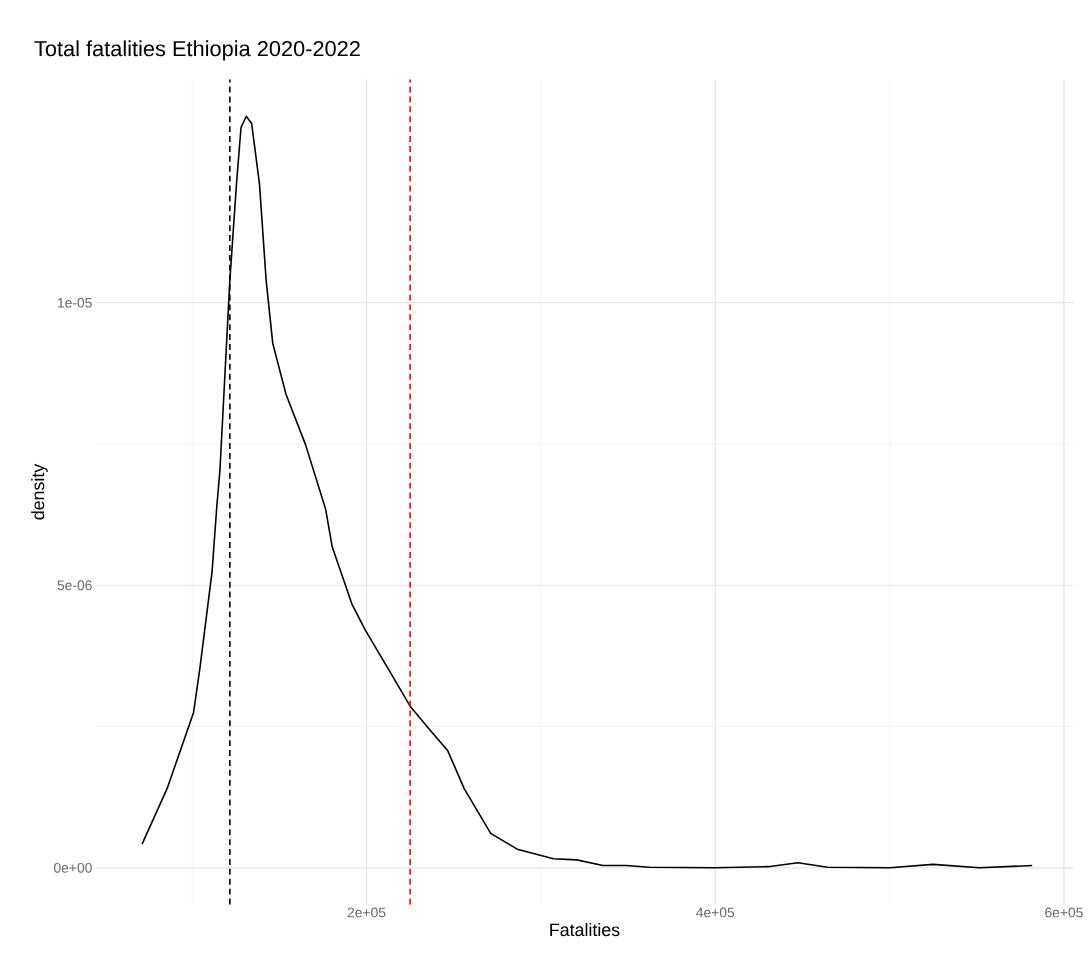 The height and width of the screenshot is (954, 1090). Describe the element at coordinates (197, 50) in the screenshot. I see `chart-title: Total fatalities Ethiopia 2020-2022` at that location.